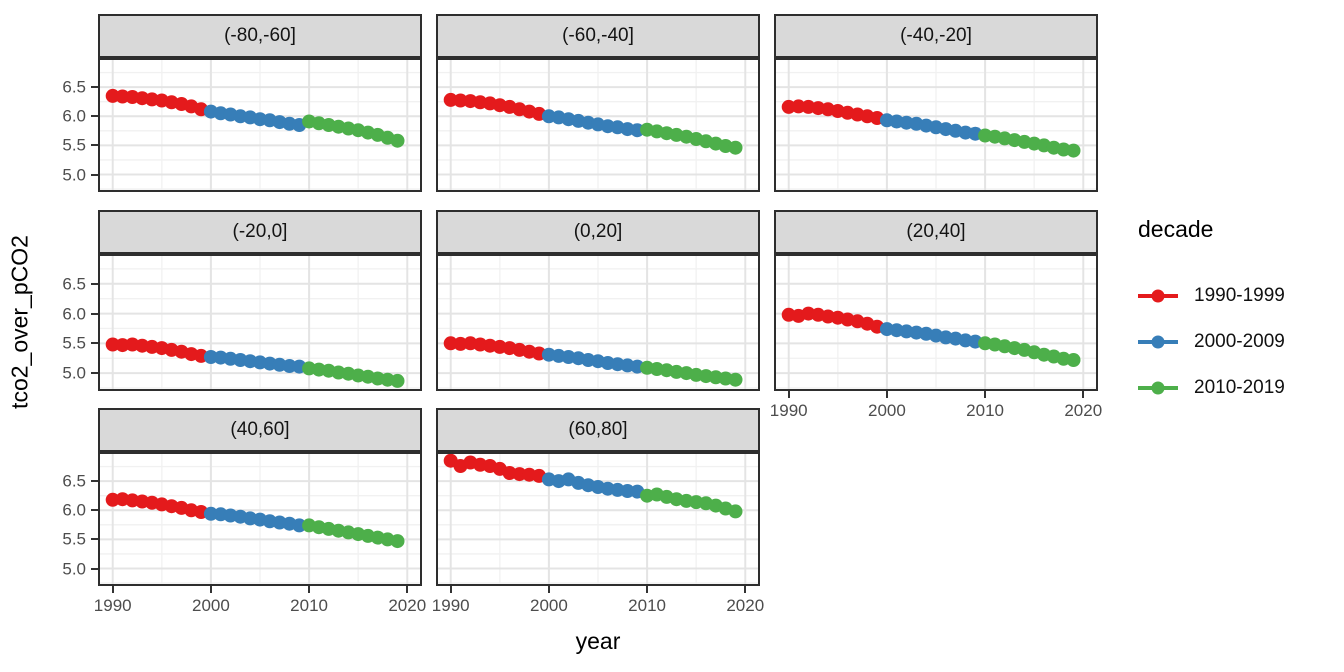 The width and height of the screenshot is (1344, 672). I want to click on legend-entry-2010-2019: 2010-2019, so click(1211, 388).